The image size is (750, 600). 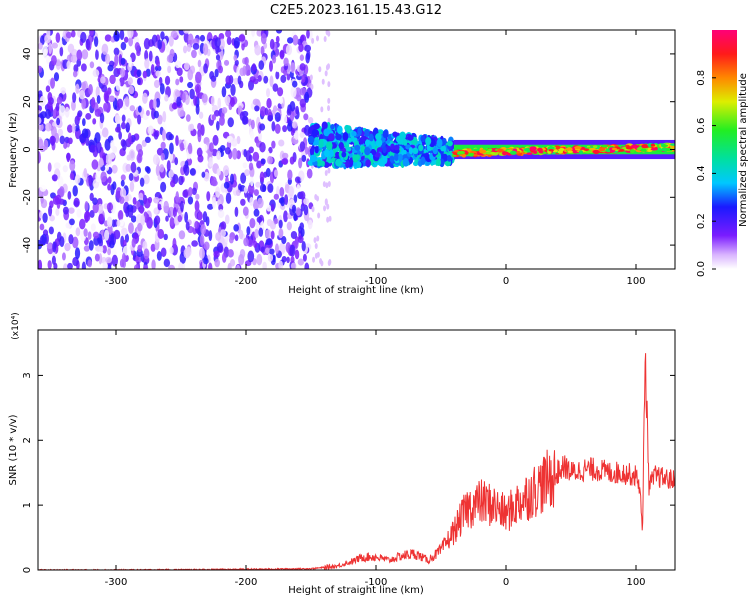 I want to click on spectrogram-xlabel: Height of straight line (km), so click(x=356, y=290).